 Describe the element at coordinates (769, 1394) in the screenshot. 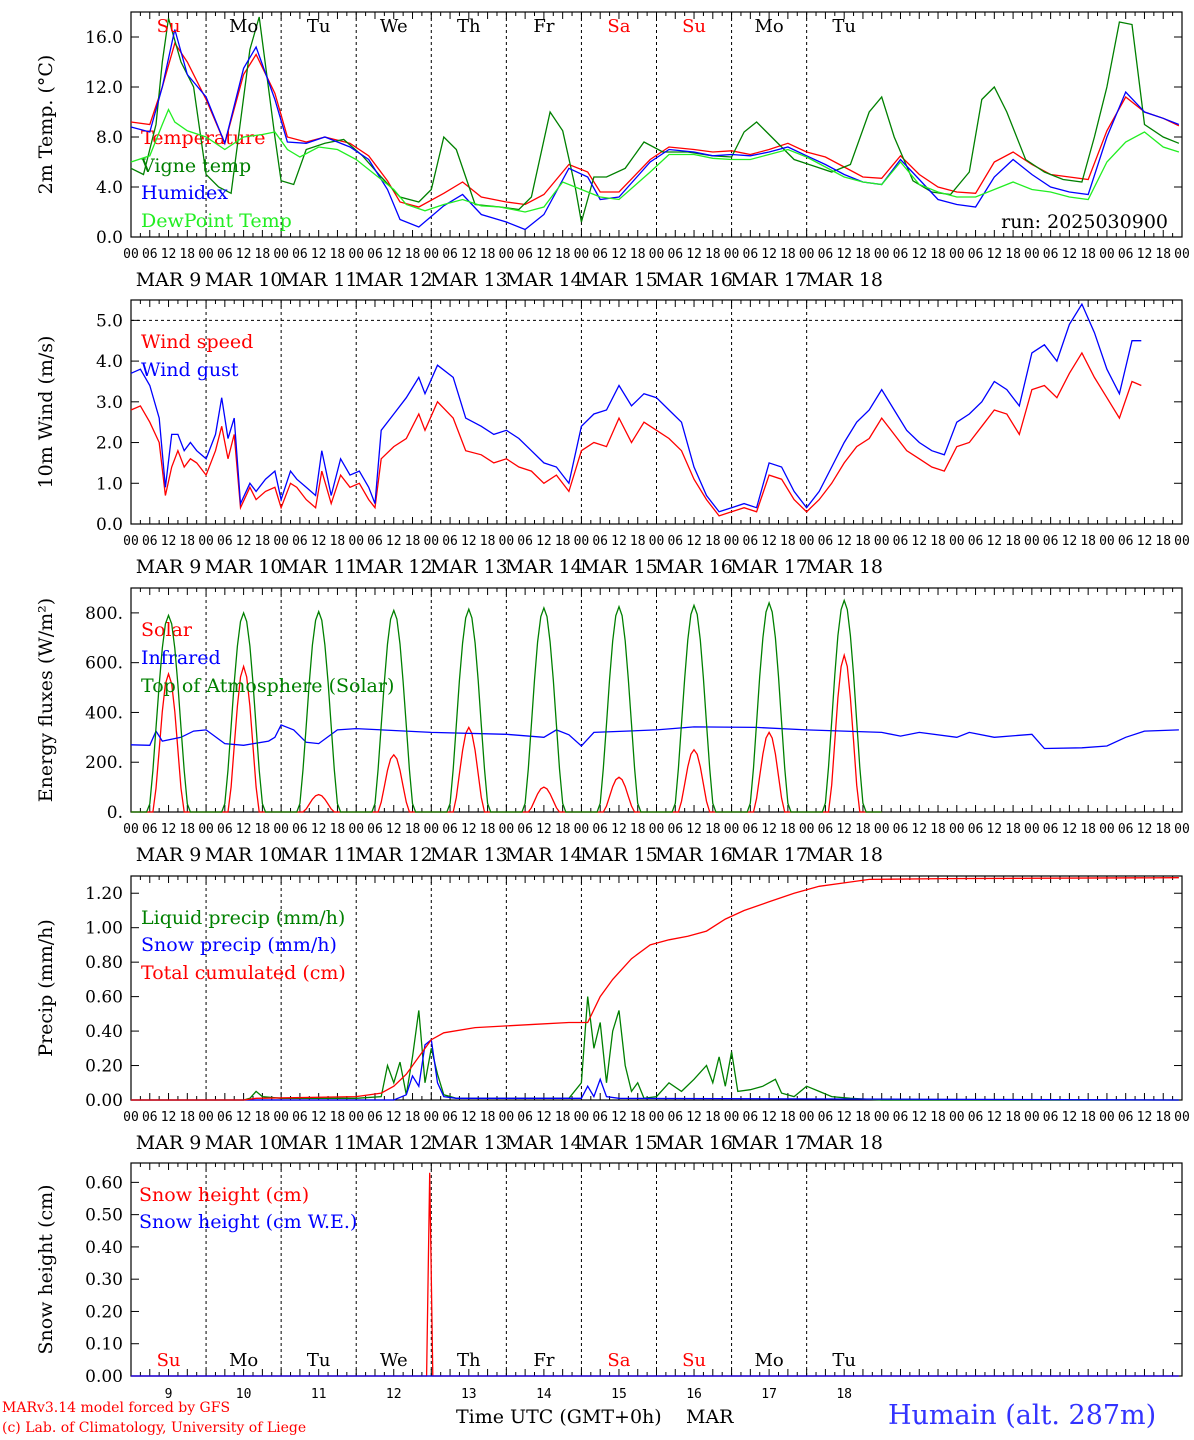

I see `day-number-label: 17` at that location.